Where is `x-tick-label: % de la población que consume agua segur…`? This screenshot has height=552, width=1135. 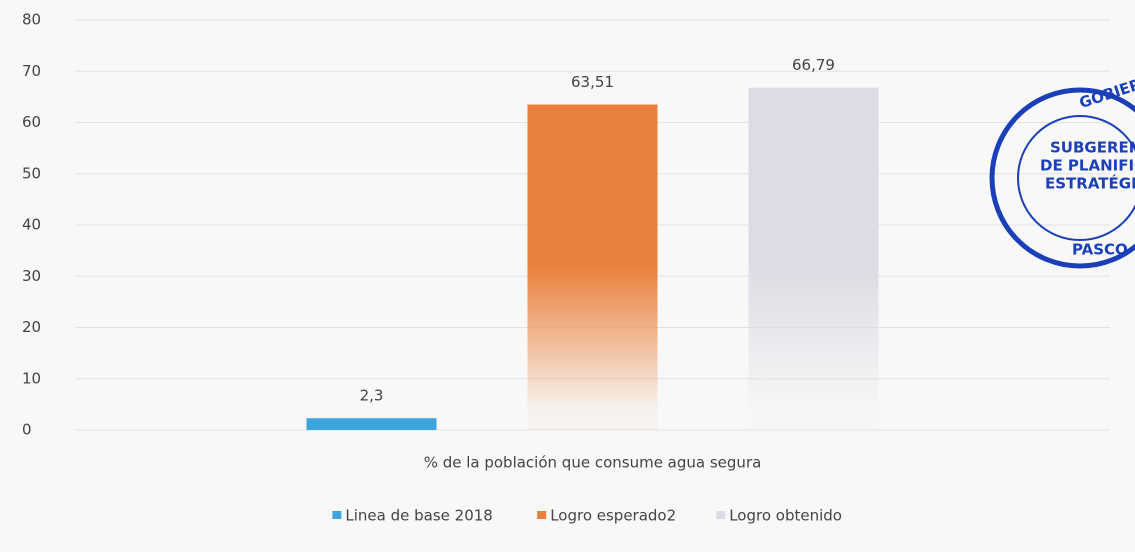
x-tick-label: % de la población que consume agua segur… is located at coordinates (593, 463).